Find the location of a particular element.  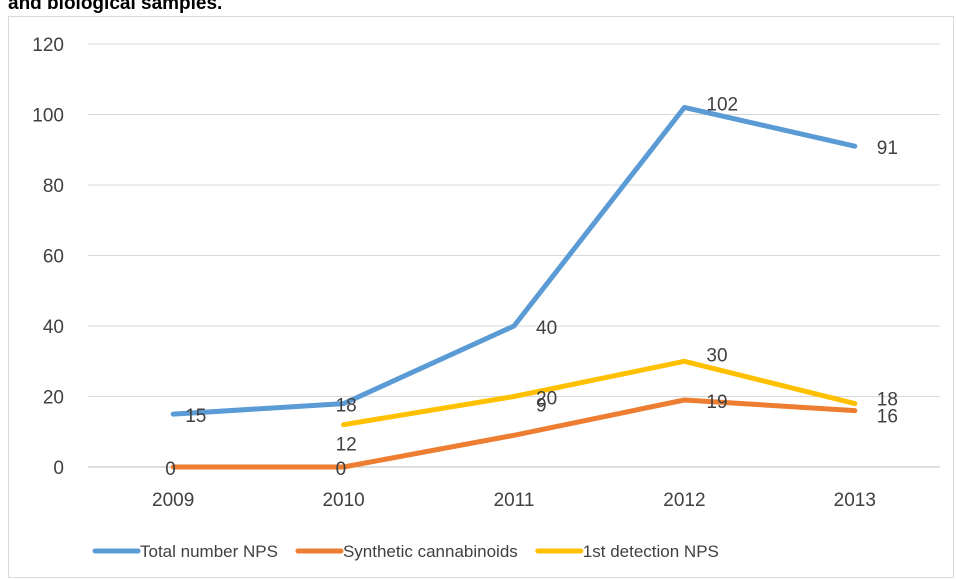

data-label-total-number-nps-2010: 18 is located at coordinates (346, 406).